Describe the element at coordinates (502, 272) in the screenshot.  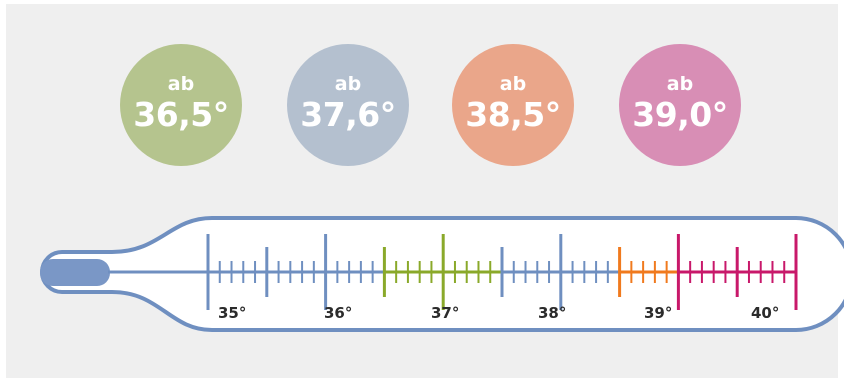
I see `thermometer-scale` at that location.